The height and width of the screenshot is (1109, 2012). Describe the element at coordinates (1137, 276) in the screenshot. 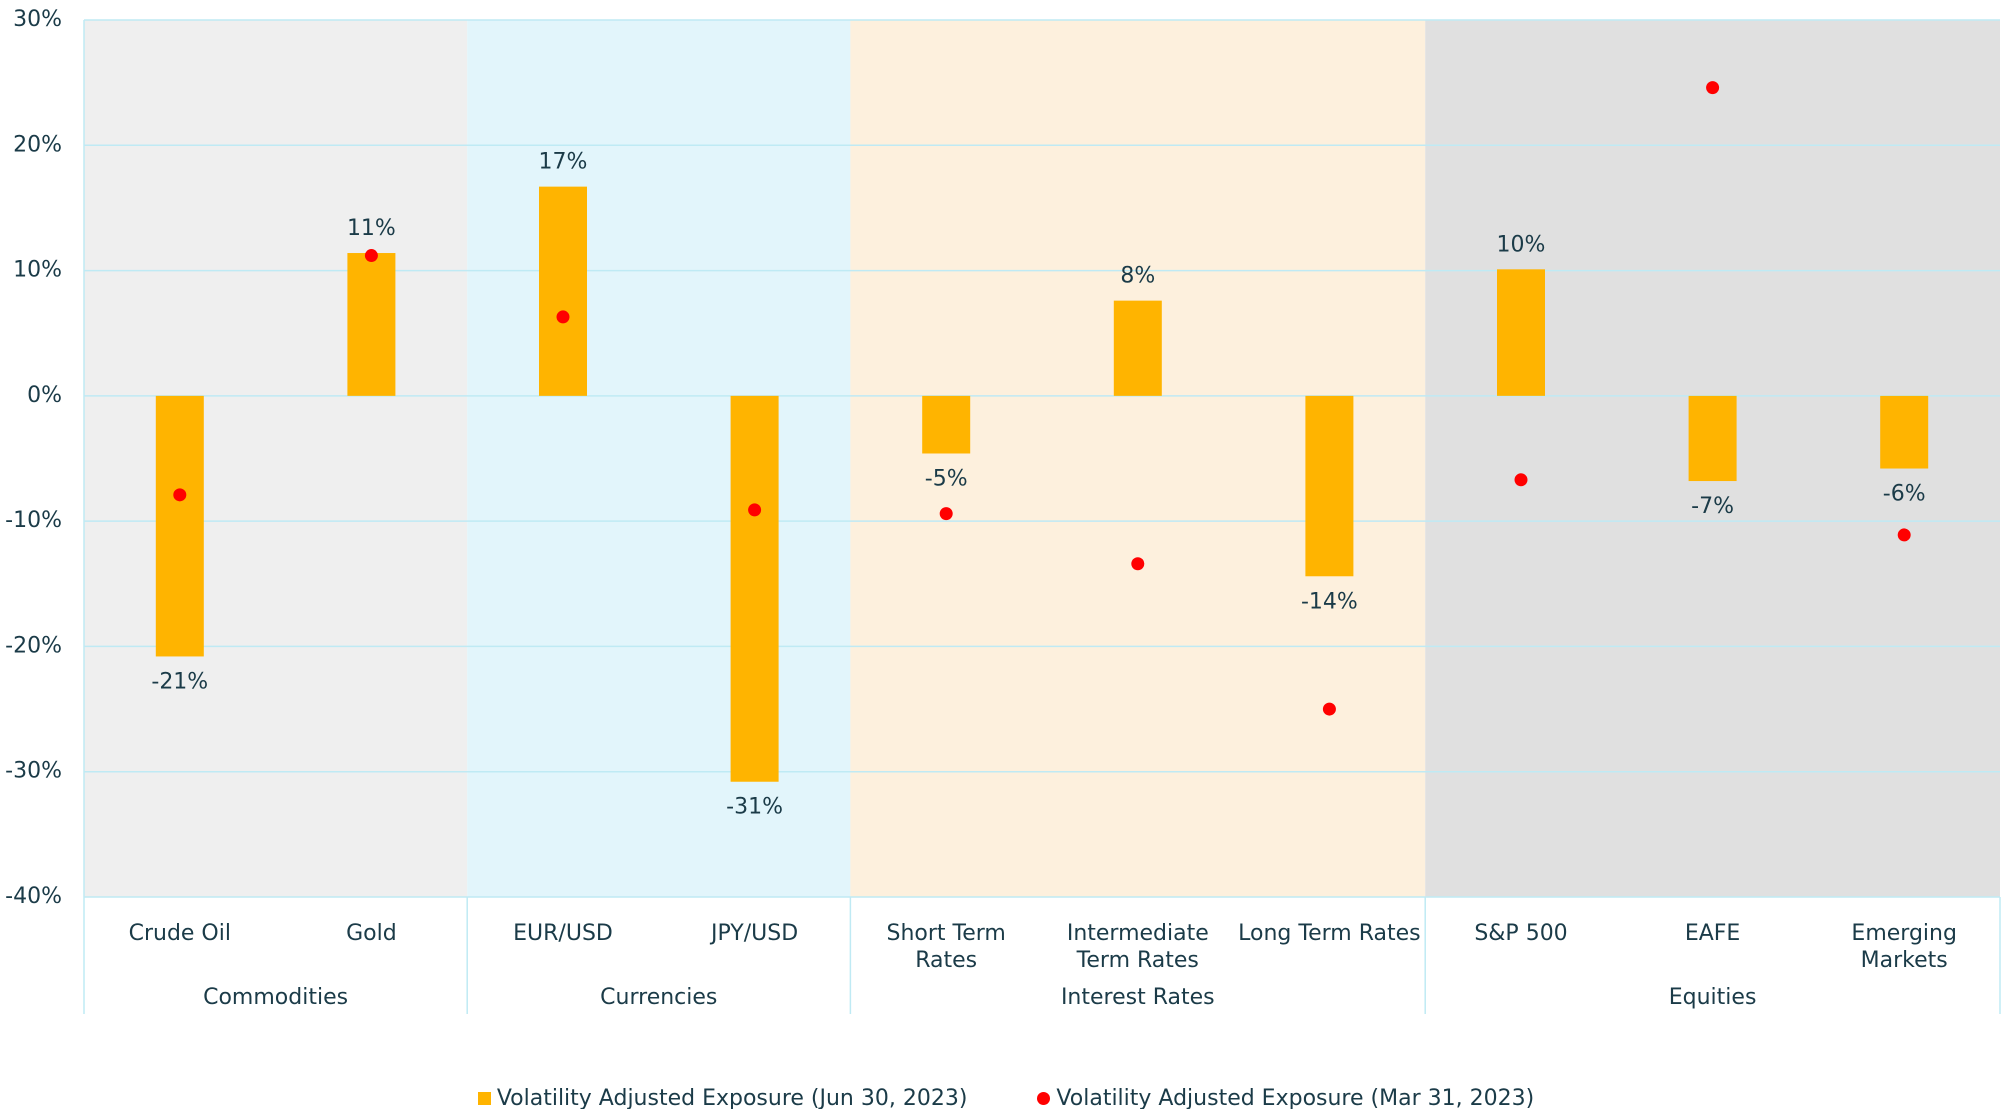

I see `data-label: 8%` at that location.